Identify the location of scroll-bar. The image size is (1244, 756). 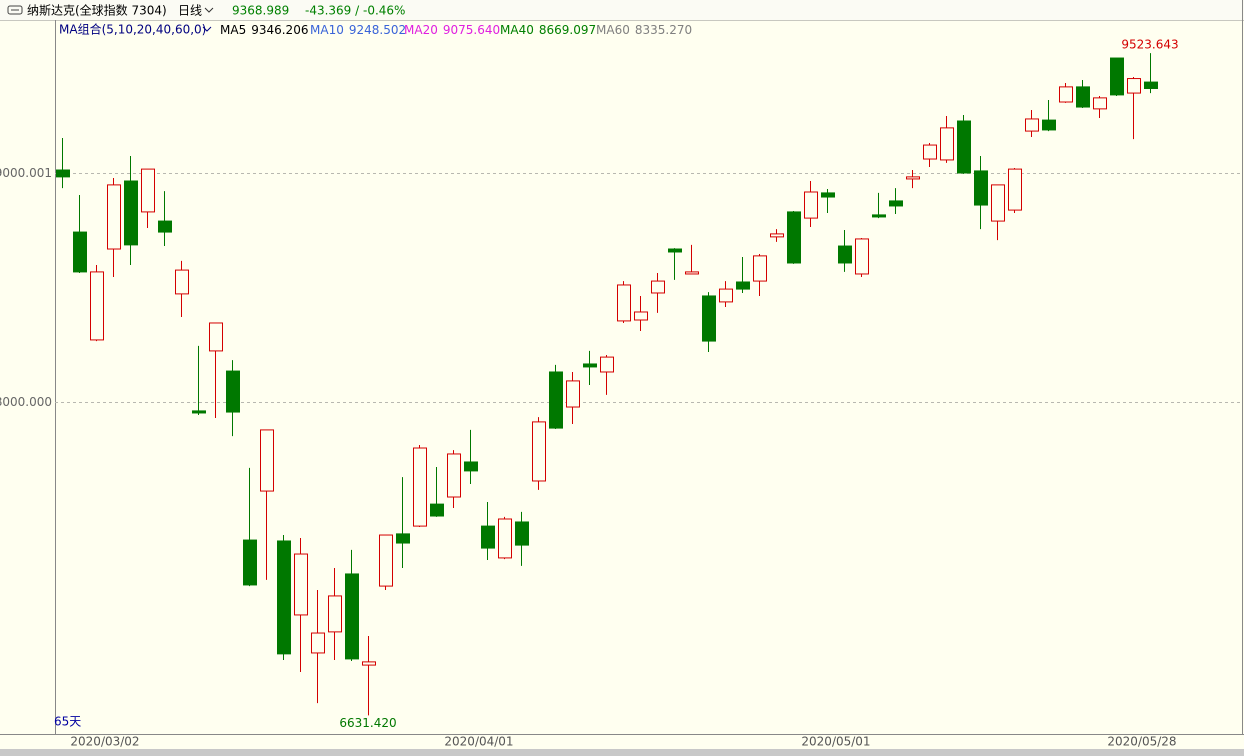
(622, 752).